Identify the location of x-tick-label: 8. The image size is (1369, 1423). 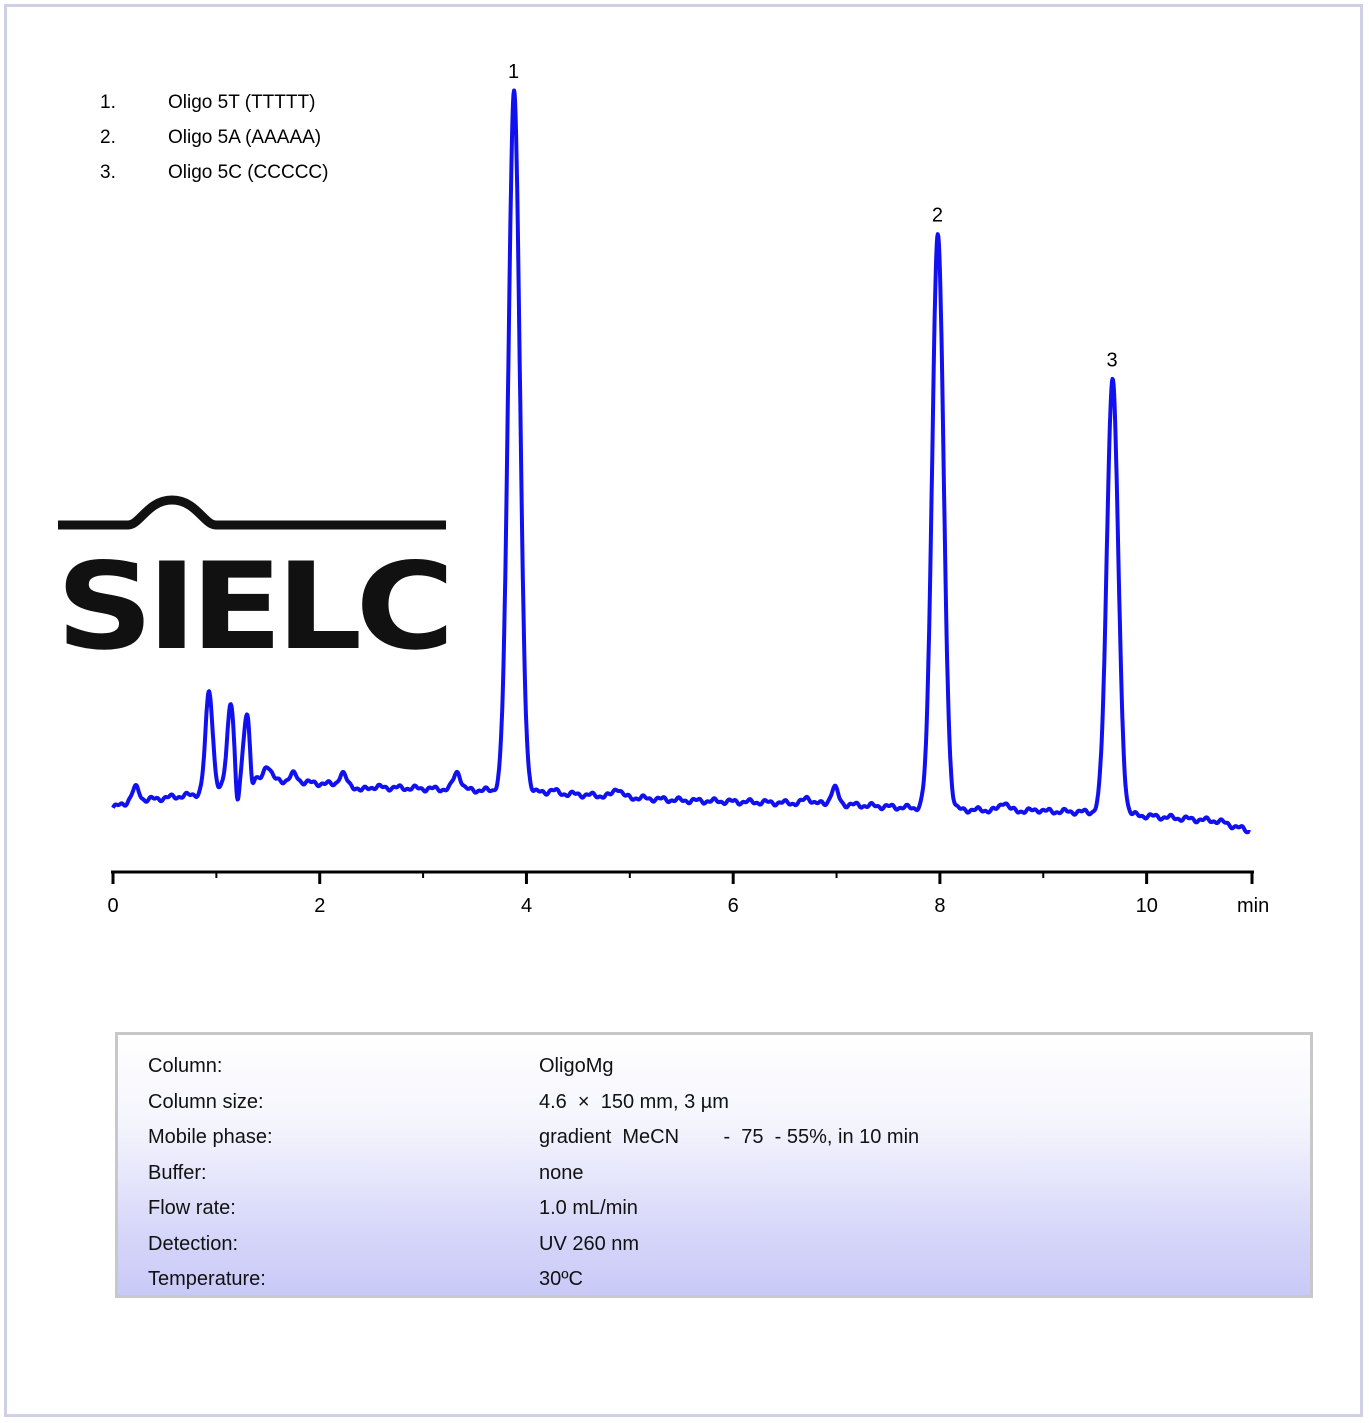
(939, 906).